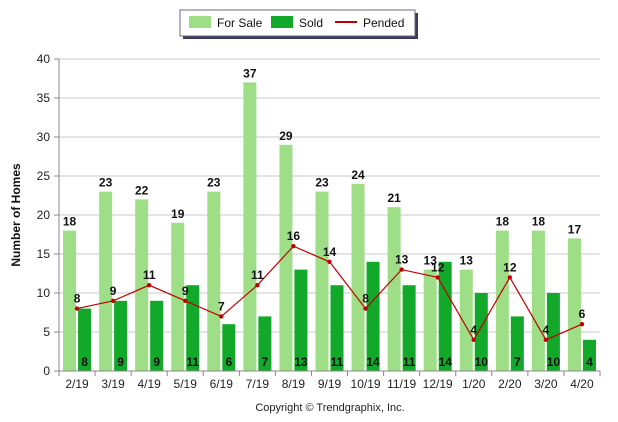 The width and height of the screenshot is (618, 422). Describe the element at coordinates (294, 384) in the screenshot. I see `x-tick-label: 8/19` at that location.